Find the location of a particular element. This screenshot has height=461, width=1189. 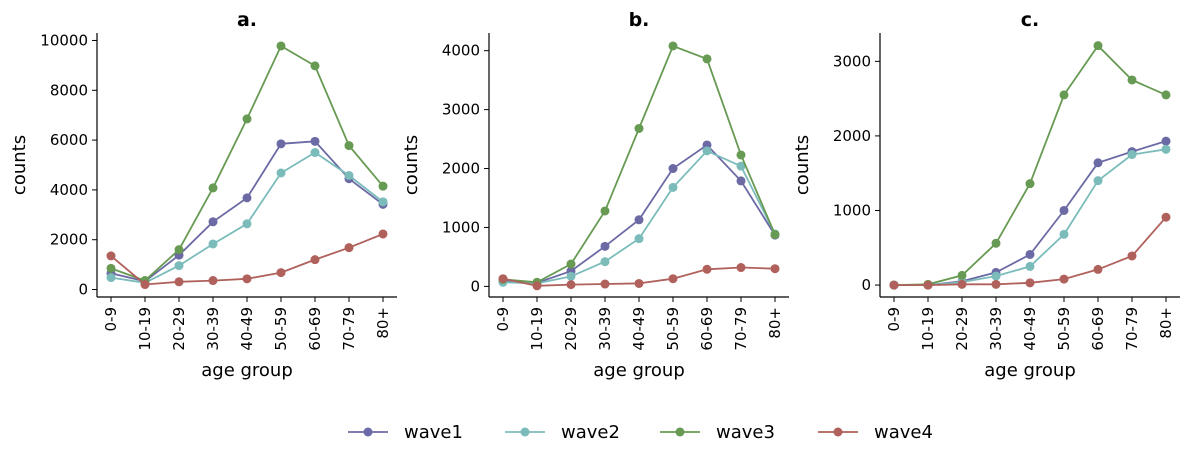

x-tick-label: 70-79 is located at coordinates (349, 329).